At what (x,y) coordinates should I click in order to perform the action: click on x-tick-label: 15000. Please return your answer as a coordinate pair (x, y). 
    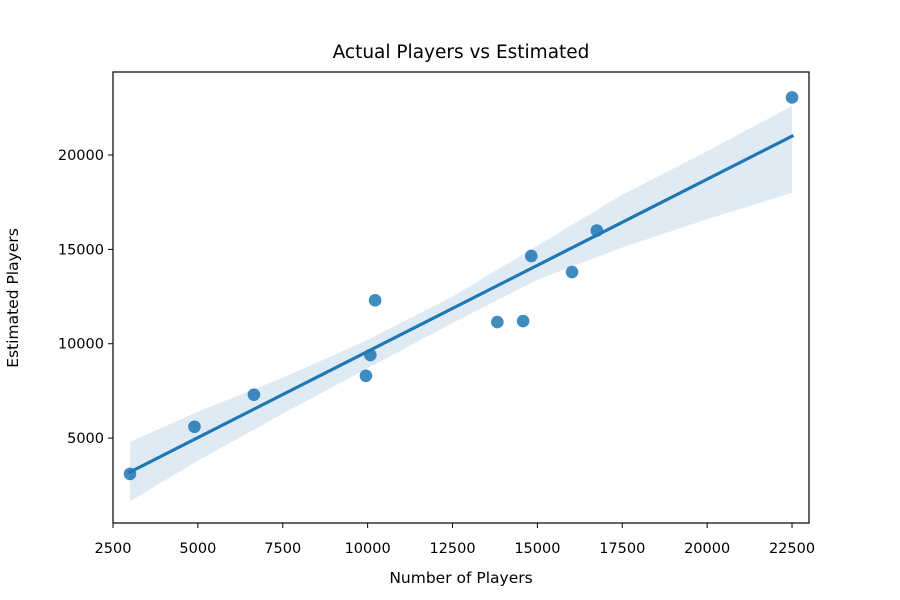
    Looking at the image, I should click on (537, 549).